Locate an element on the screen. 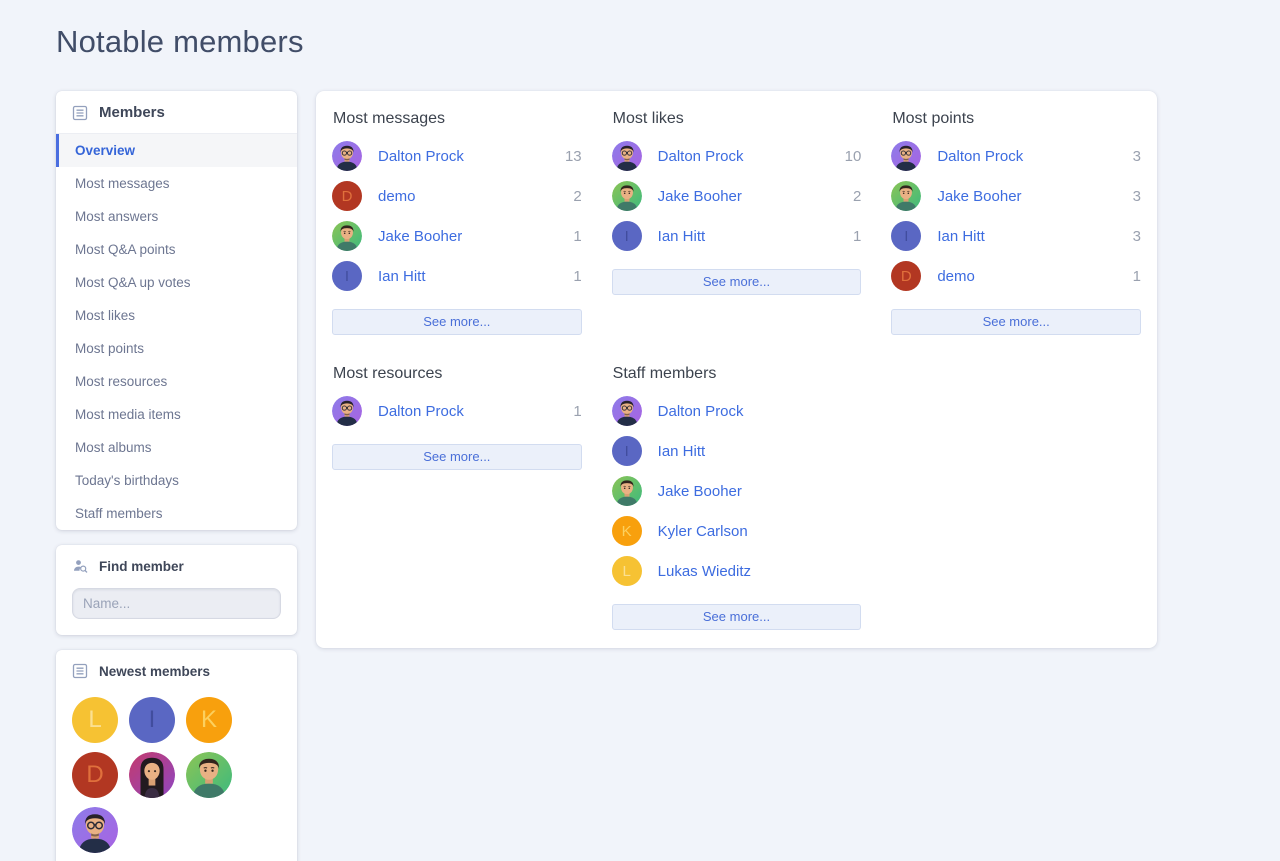 This screenshot has height=861, width=1280. sidebar-item-staff-members: Staff members is located at coordinates (119, 513).